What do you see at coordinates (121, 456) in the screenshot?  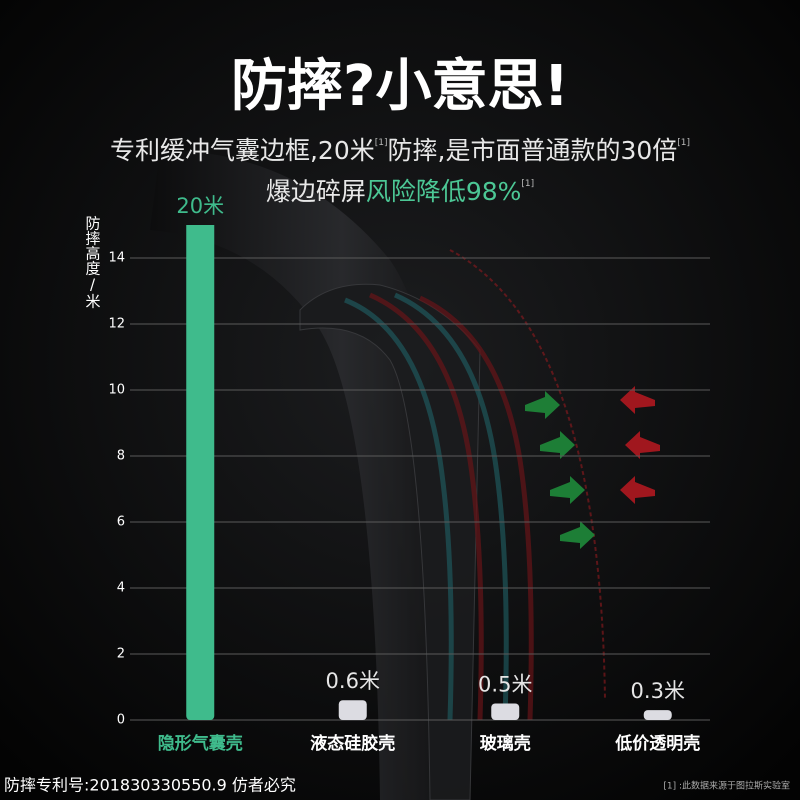 I see `y-tick-label: 8` at bounding box center [121, 456].